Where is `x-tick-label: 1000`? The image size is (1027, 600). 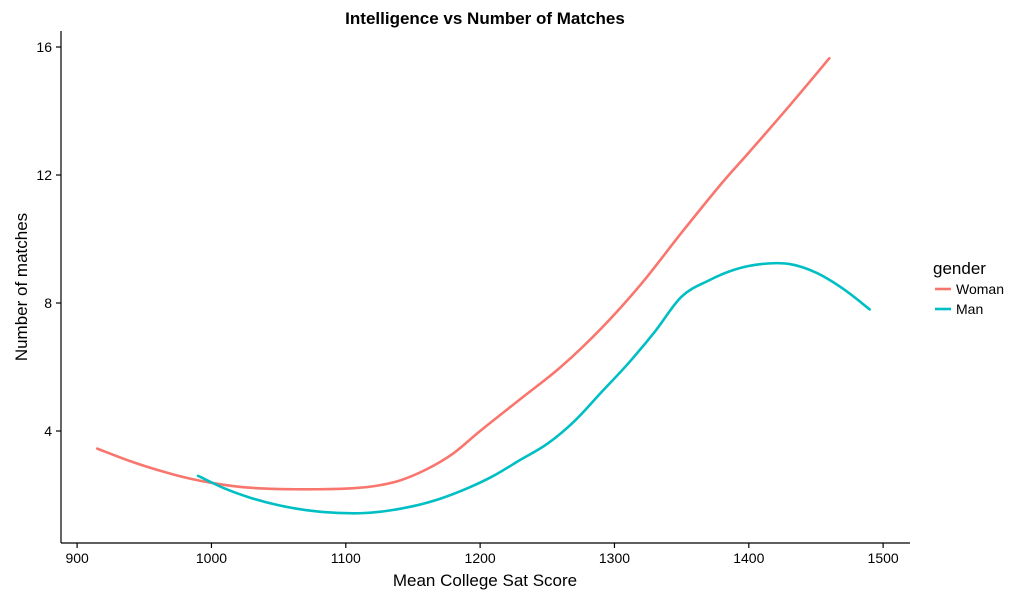 x-tick-label: 1000 is located at coordinates (211, 558).